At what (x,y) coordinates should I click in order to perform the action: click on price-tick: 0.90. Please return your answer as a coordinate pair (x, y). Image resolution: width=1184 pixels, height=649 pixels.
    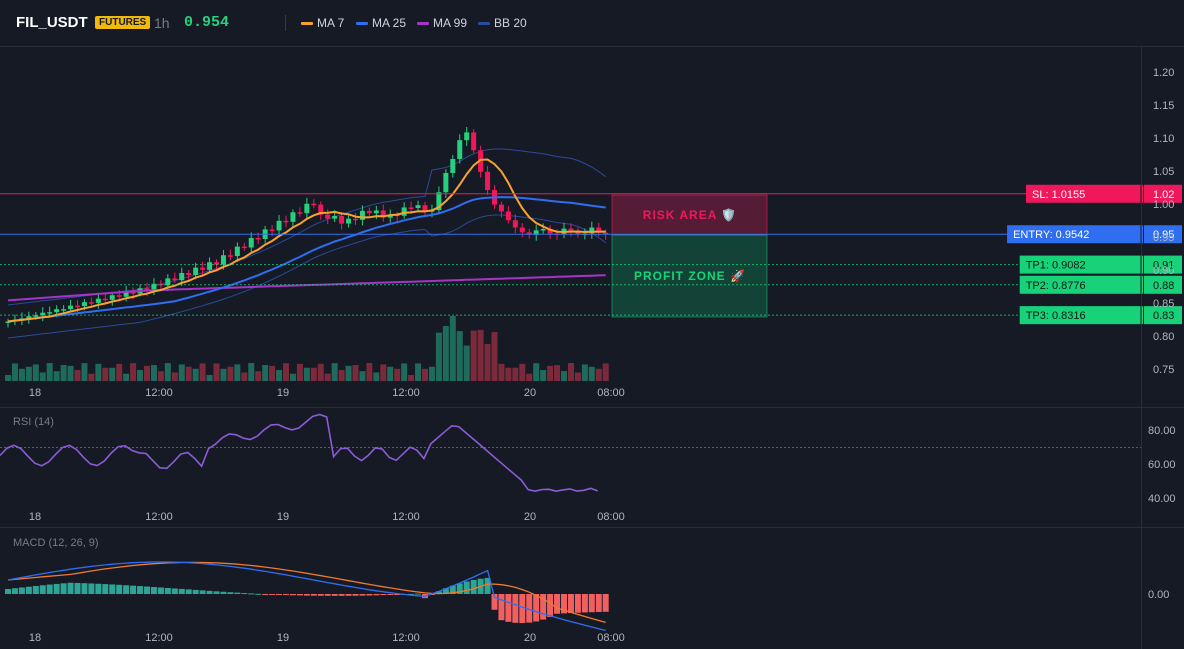
    Looking at the image, I should click on (1163, 271).